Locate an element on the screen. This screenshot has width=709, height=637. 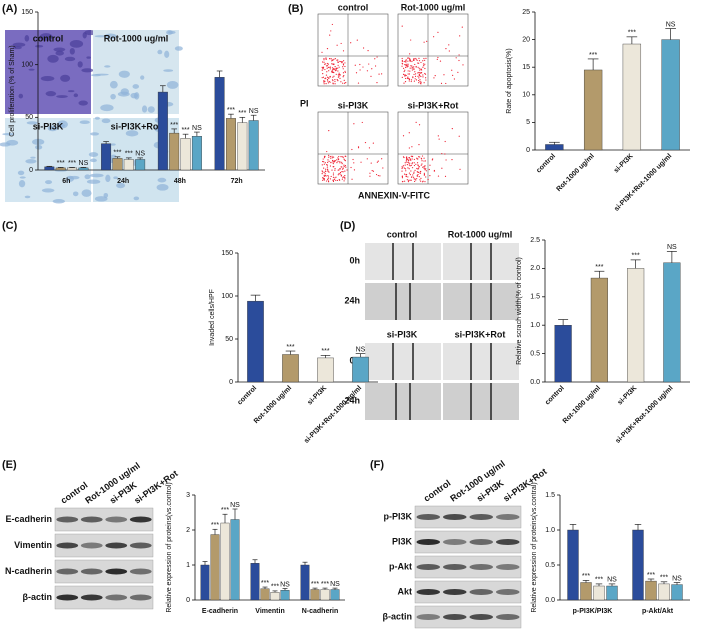
y-tick-label: 50 is located at coordinates (229, 339).